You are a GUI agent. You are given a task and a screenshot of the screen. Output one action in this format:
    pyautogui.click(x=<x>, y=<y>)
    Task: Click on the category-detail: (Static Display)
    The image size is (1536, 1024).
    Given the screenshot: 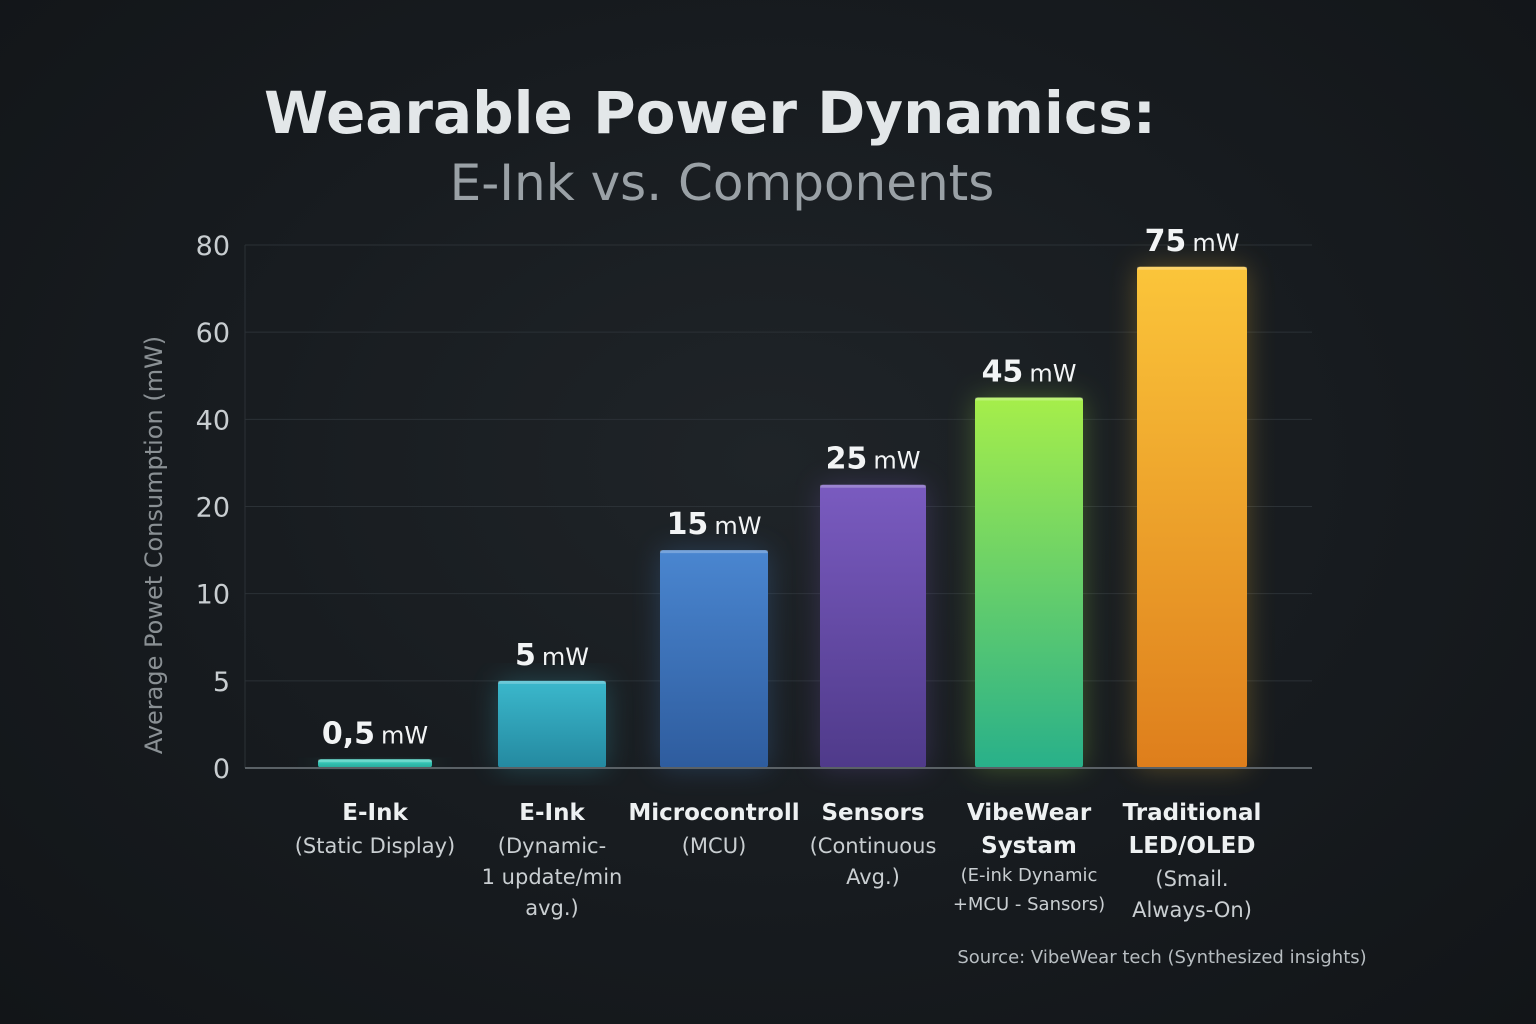 What is the action you would take?
    pyautogui.click(x=375, y=846)
    